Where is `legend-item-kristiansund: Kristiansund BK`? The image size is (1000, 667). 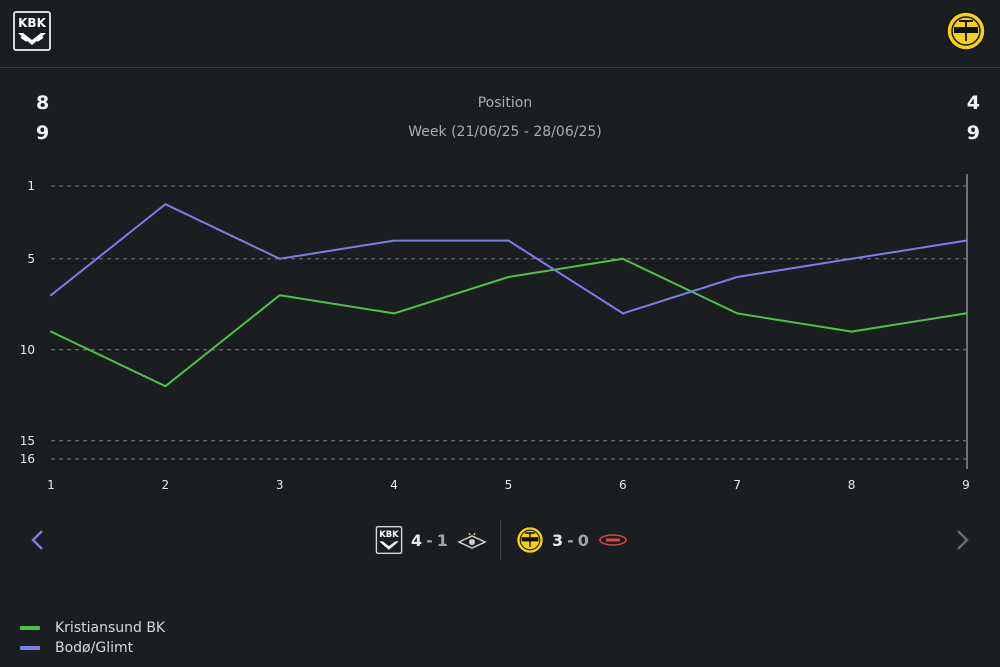
legend-item-kristiansund: Kristiansund BK is located at coordinates (92, 628).